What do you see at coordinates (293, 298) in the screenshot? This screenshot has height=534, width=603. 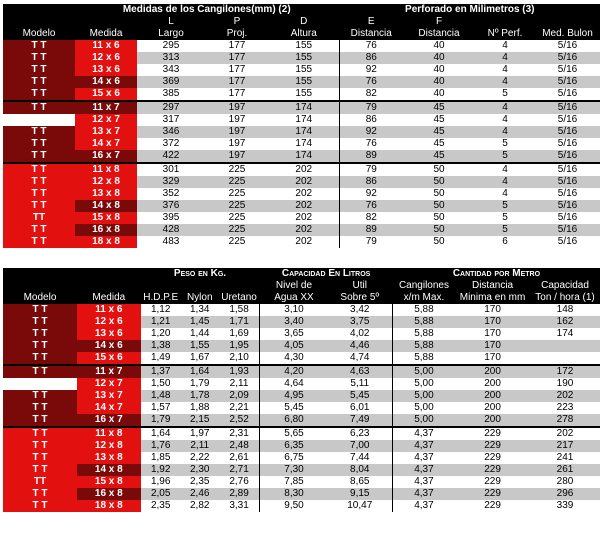 I see `col-header: Agua XX` at bounding box center [293, 298].